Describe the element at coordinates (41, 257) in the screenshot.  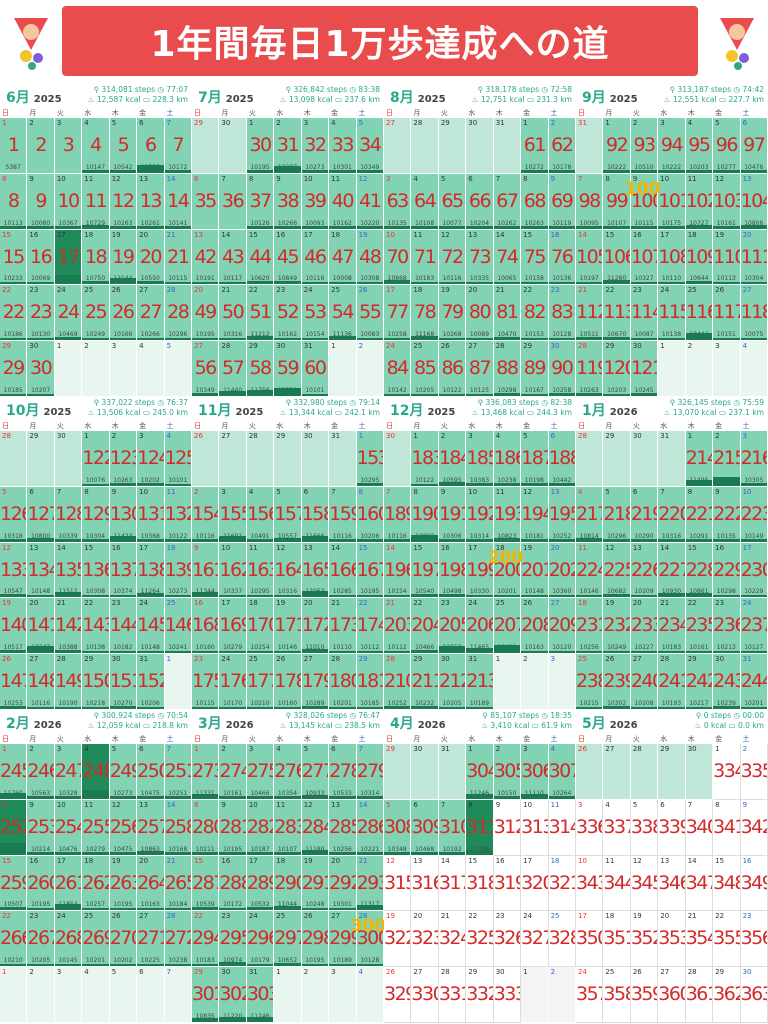
I see `day-cell: 16 16 10069` at that location.